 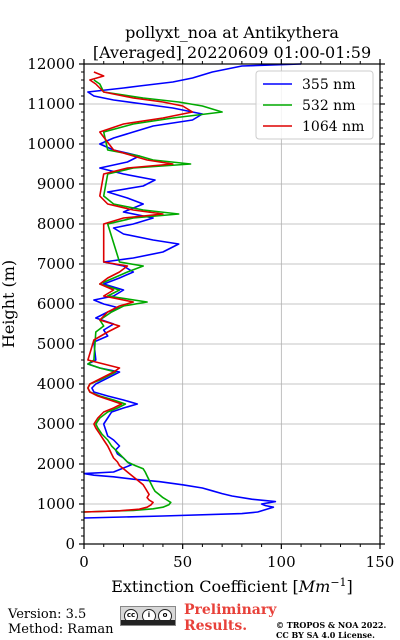 I want to click on y-tick-label: 11000, so click(x=51, y=104).